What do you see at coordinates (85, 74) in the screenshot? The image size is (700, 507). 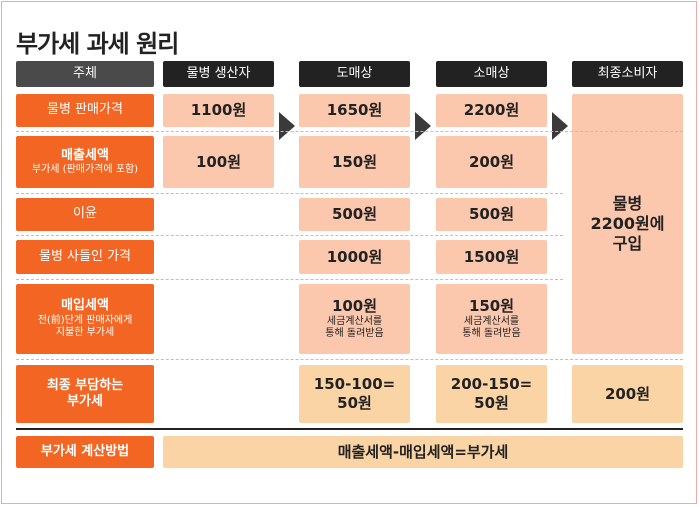 I see `header-subject: 주체` at bounding box center [85, 74].